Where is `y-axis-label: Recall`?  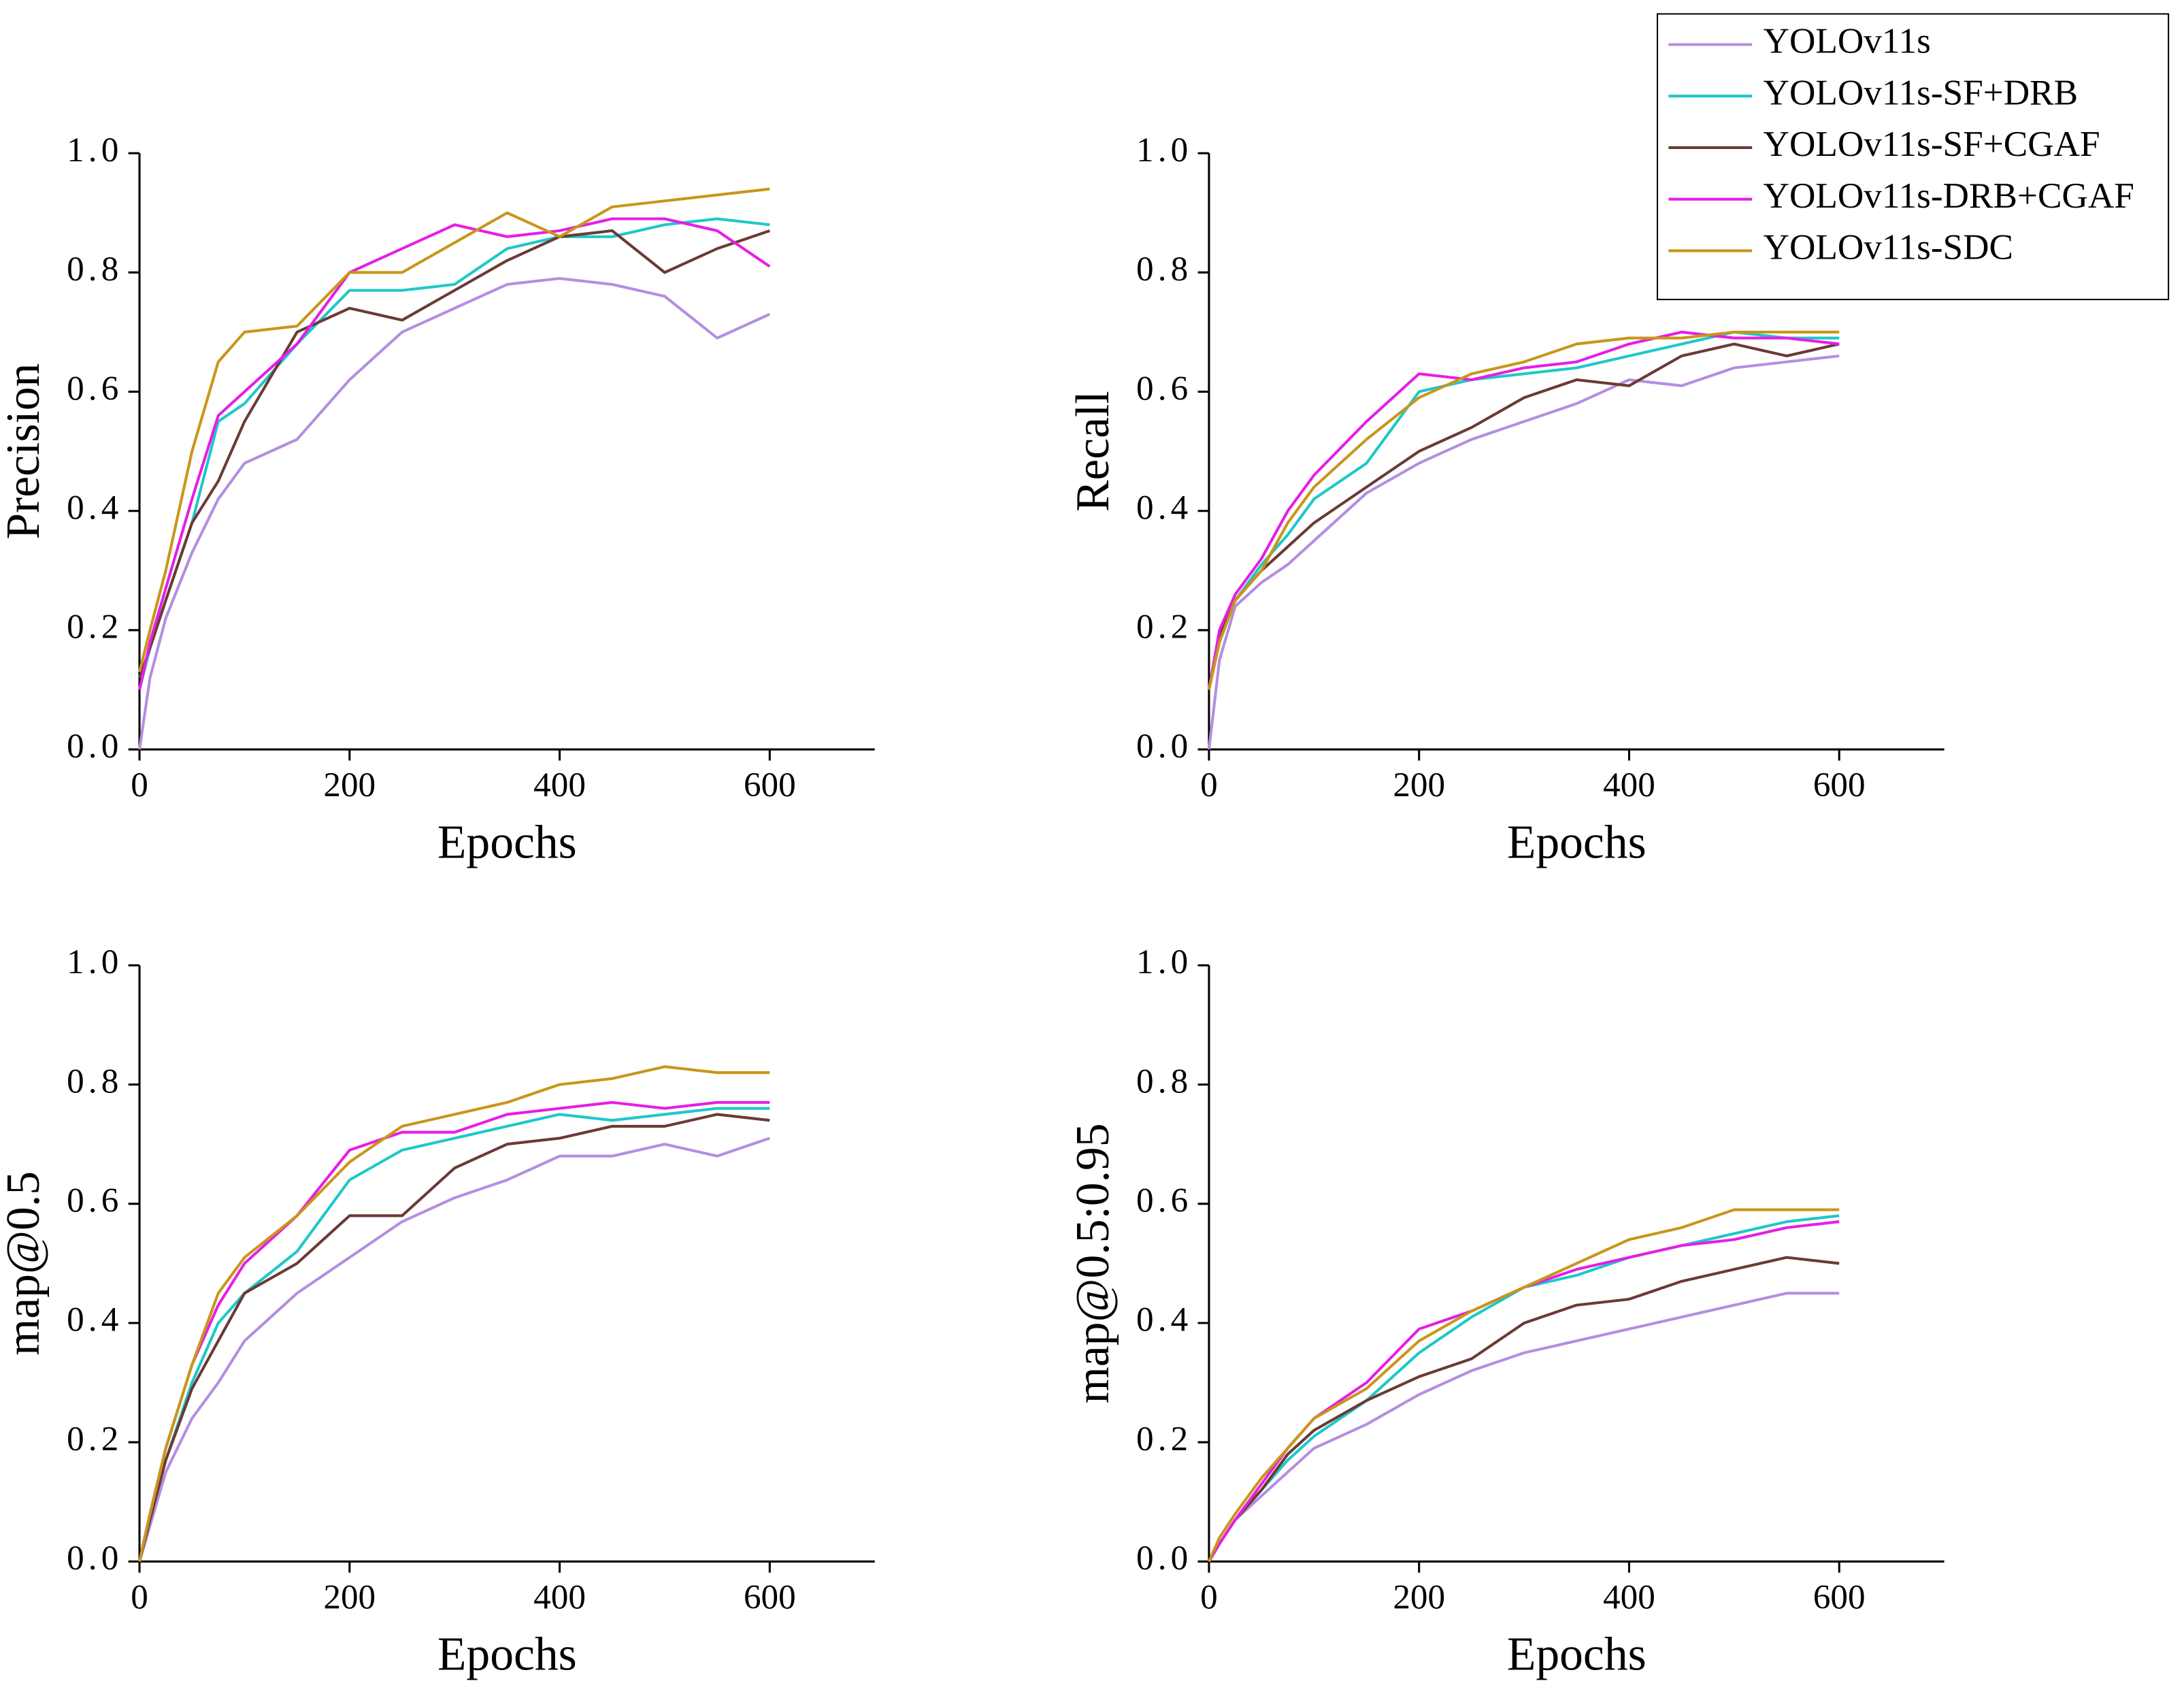
y-axis-label: Recall is located at coordinates (1093, 451).